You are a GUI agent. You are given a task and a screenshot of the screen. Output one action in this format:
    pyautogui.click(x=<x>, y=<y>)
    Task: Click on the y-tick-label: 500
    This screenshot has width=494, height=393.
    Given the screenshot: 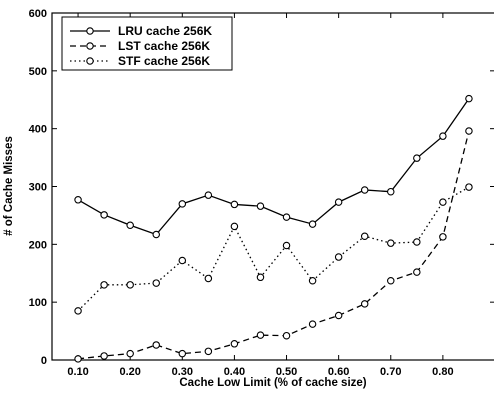 What is the action you would take?
    pyautogui.click(x=38, y=72)
    